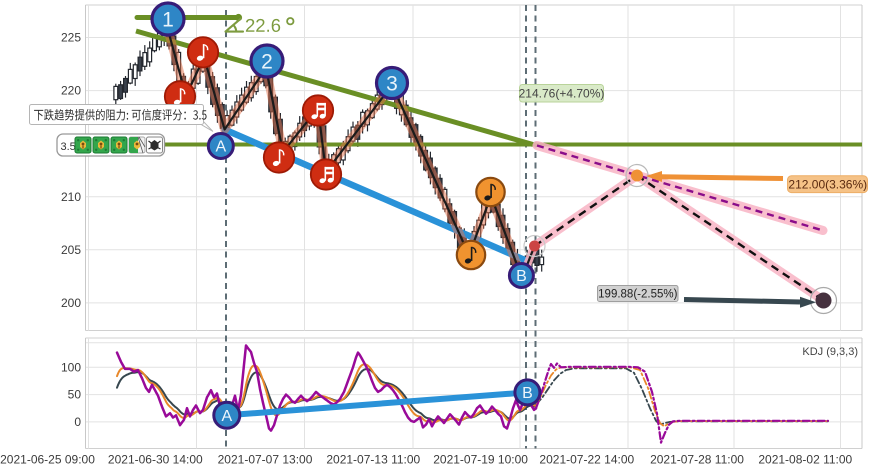 The image size is (870, 471). What do you see at coordinates (805, 460) in the screenshot?
I see `svg-text: 2021-08-02 11:00` at bounding box center [805, 460].